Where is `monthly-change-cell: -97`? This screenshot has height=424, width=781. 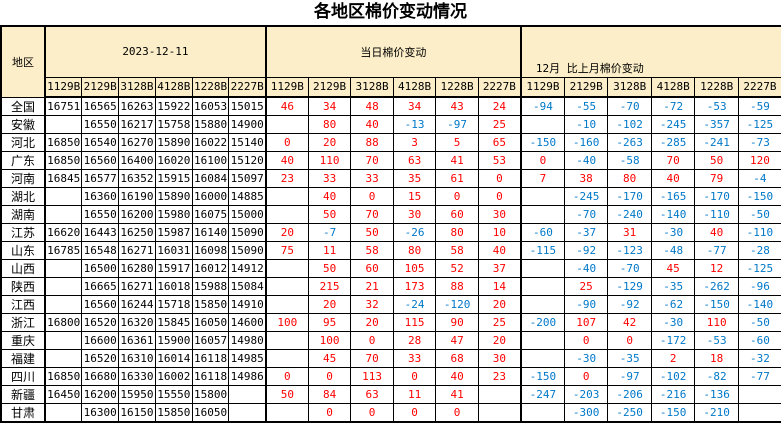 monthly-change-cell: -97 is located at coordinates (629, 376).